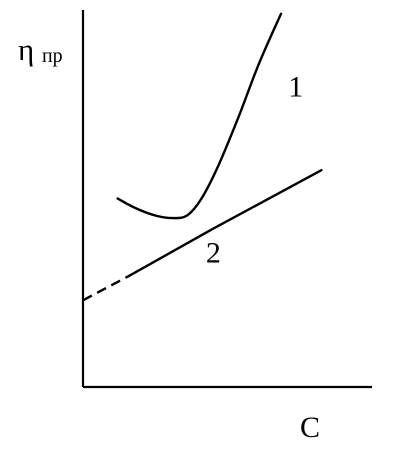 Image resolution: width=415 pixels, height=455 pixels. Describe the element at coordinates (213, 253) in the screenshot. I see `curve-label-2: 2` at that location.